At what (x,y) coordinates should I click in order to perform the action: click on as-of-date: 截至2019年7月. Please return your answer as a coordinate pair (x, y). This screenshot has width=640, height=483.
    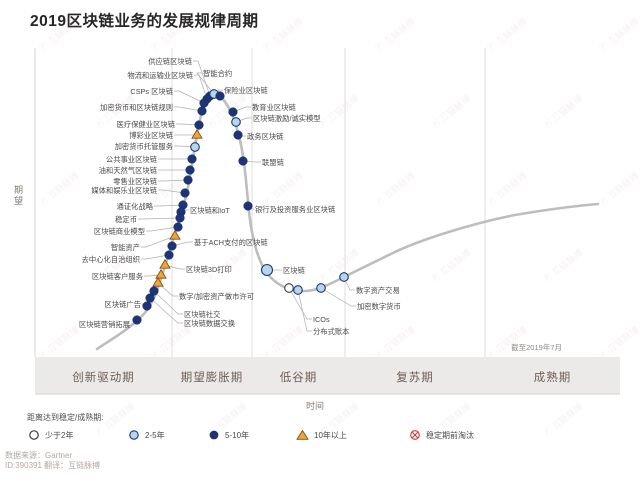
    Looking at the image, I should click on (536, 347).